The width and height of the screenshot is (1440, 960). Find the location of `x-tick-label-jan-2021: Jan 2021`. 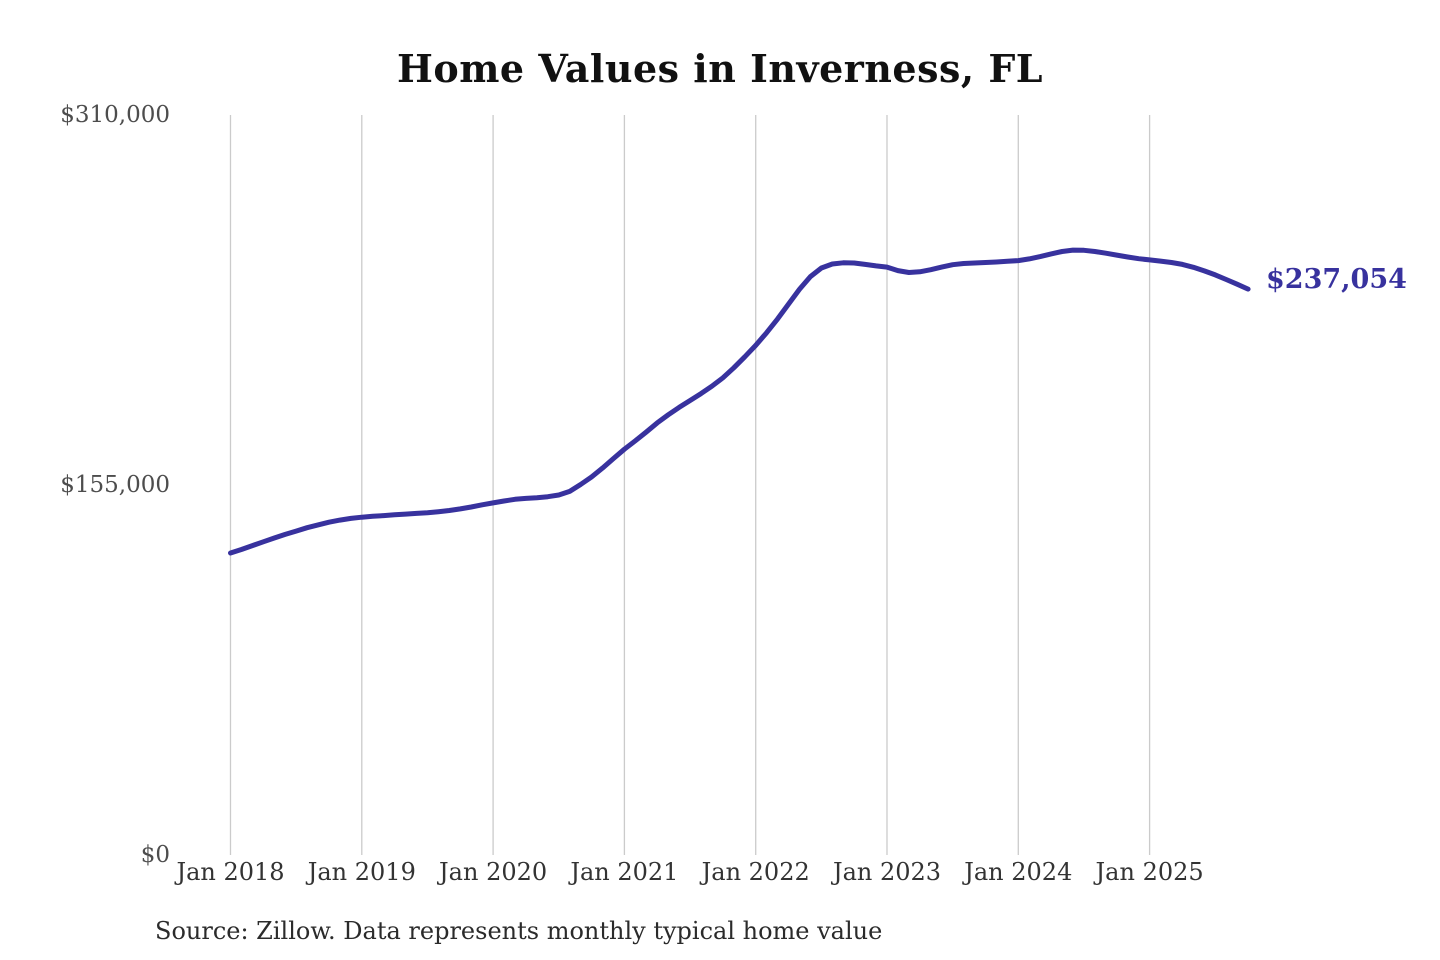

x-tick-label-jan-2021: Jan 2021 is located at coordinates (624, 872).